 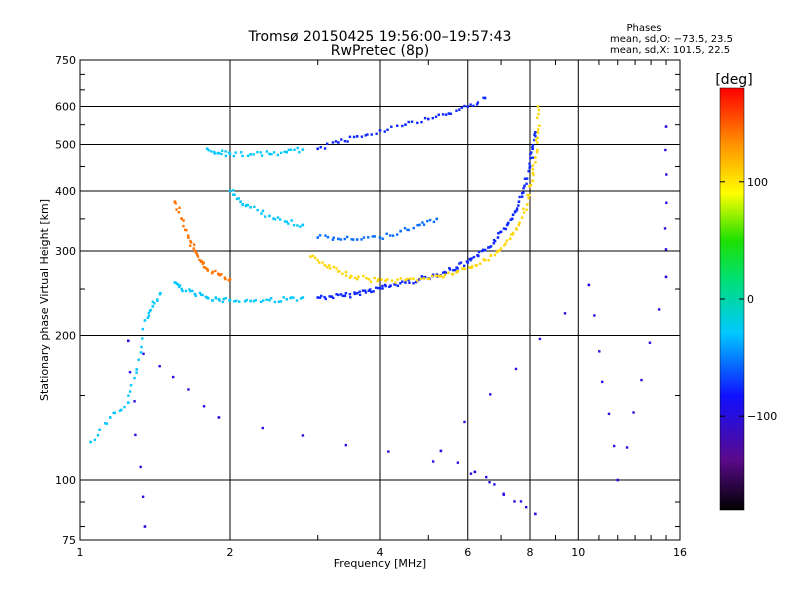 I want to click on y-tick-label: 100, so click(x=65, y=480).